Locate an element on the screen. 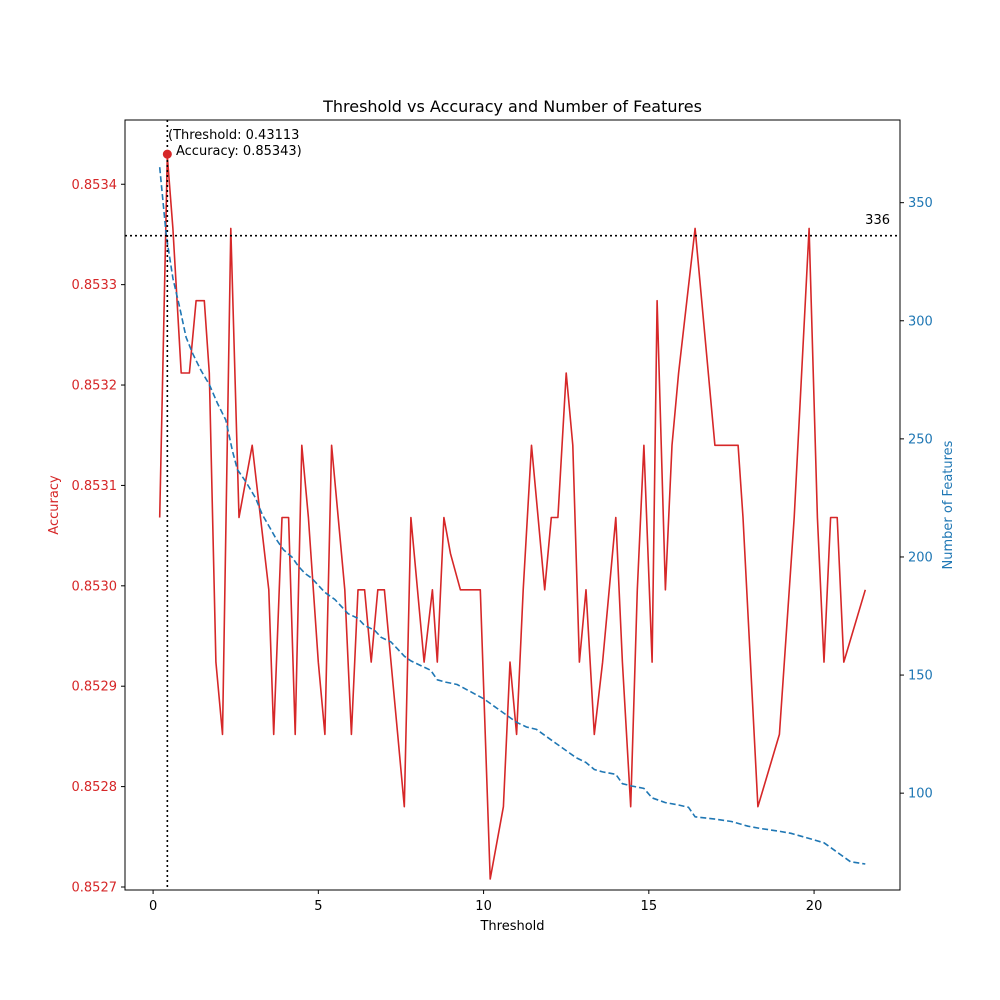  y-left-tick-label: 0.8534 is located at coordinates (95, 185).